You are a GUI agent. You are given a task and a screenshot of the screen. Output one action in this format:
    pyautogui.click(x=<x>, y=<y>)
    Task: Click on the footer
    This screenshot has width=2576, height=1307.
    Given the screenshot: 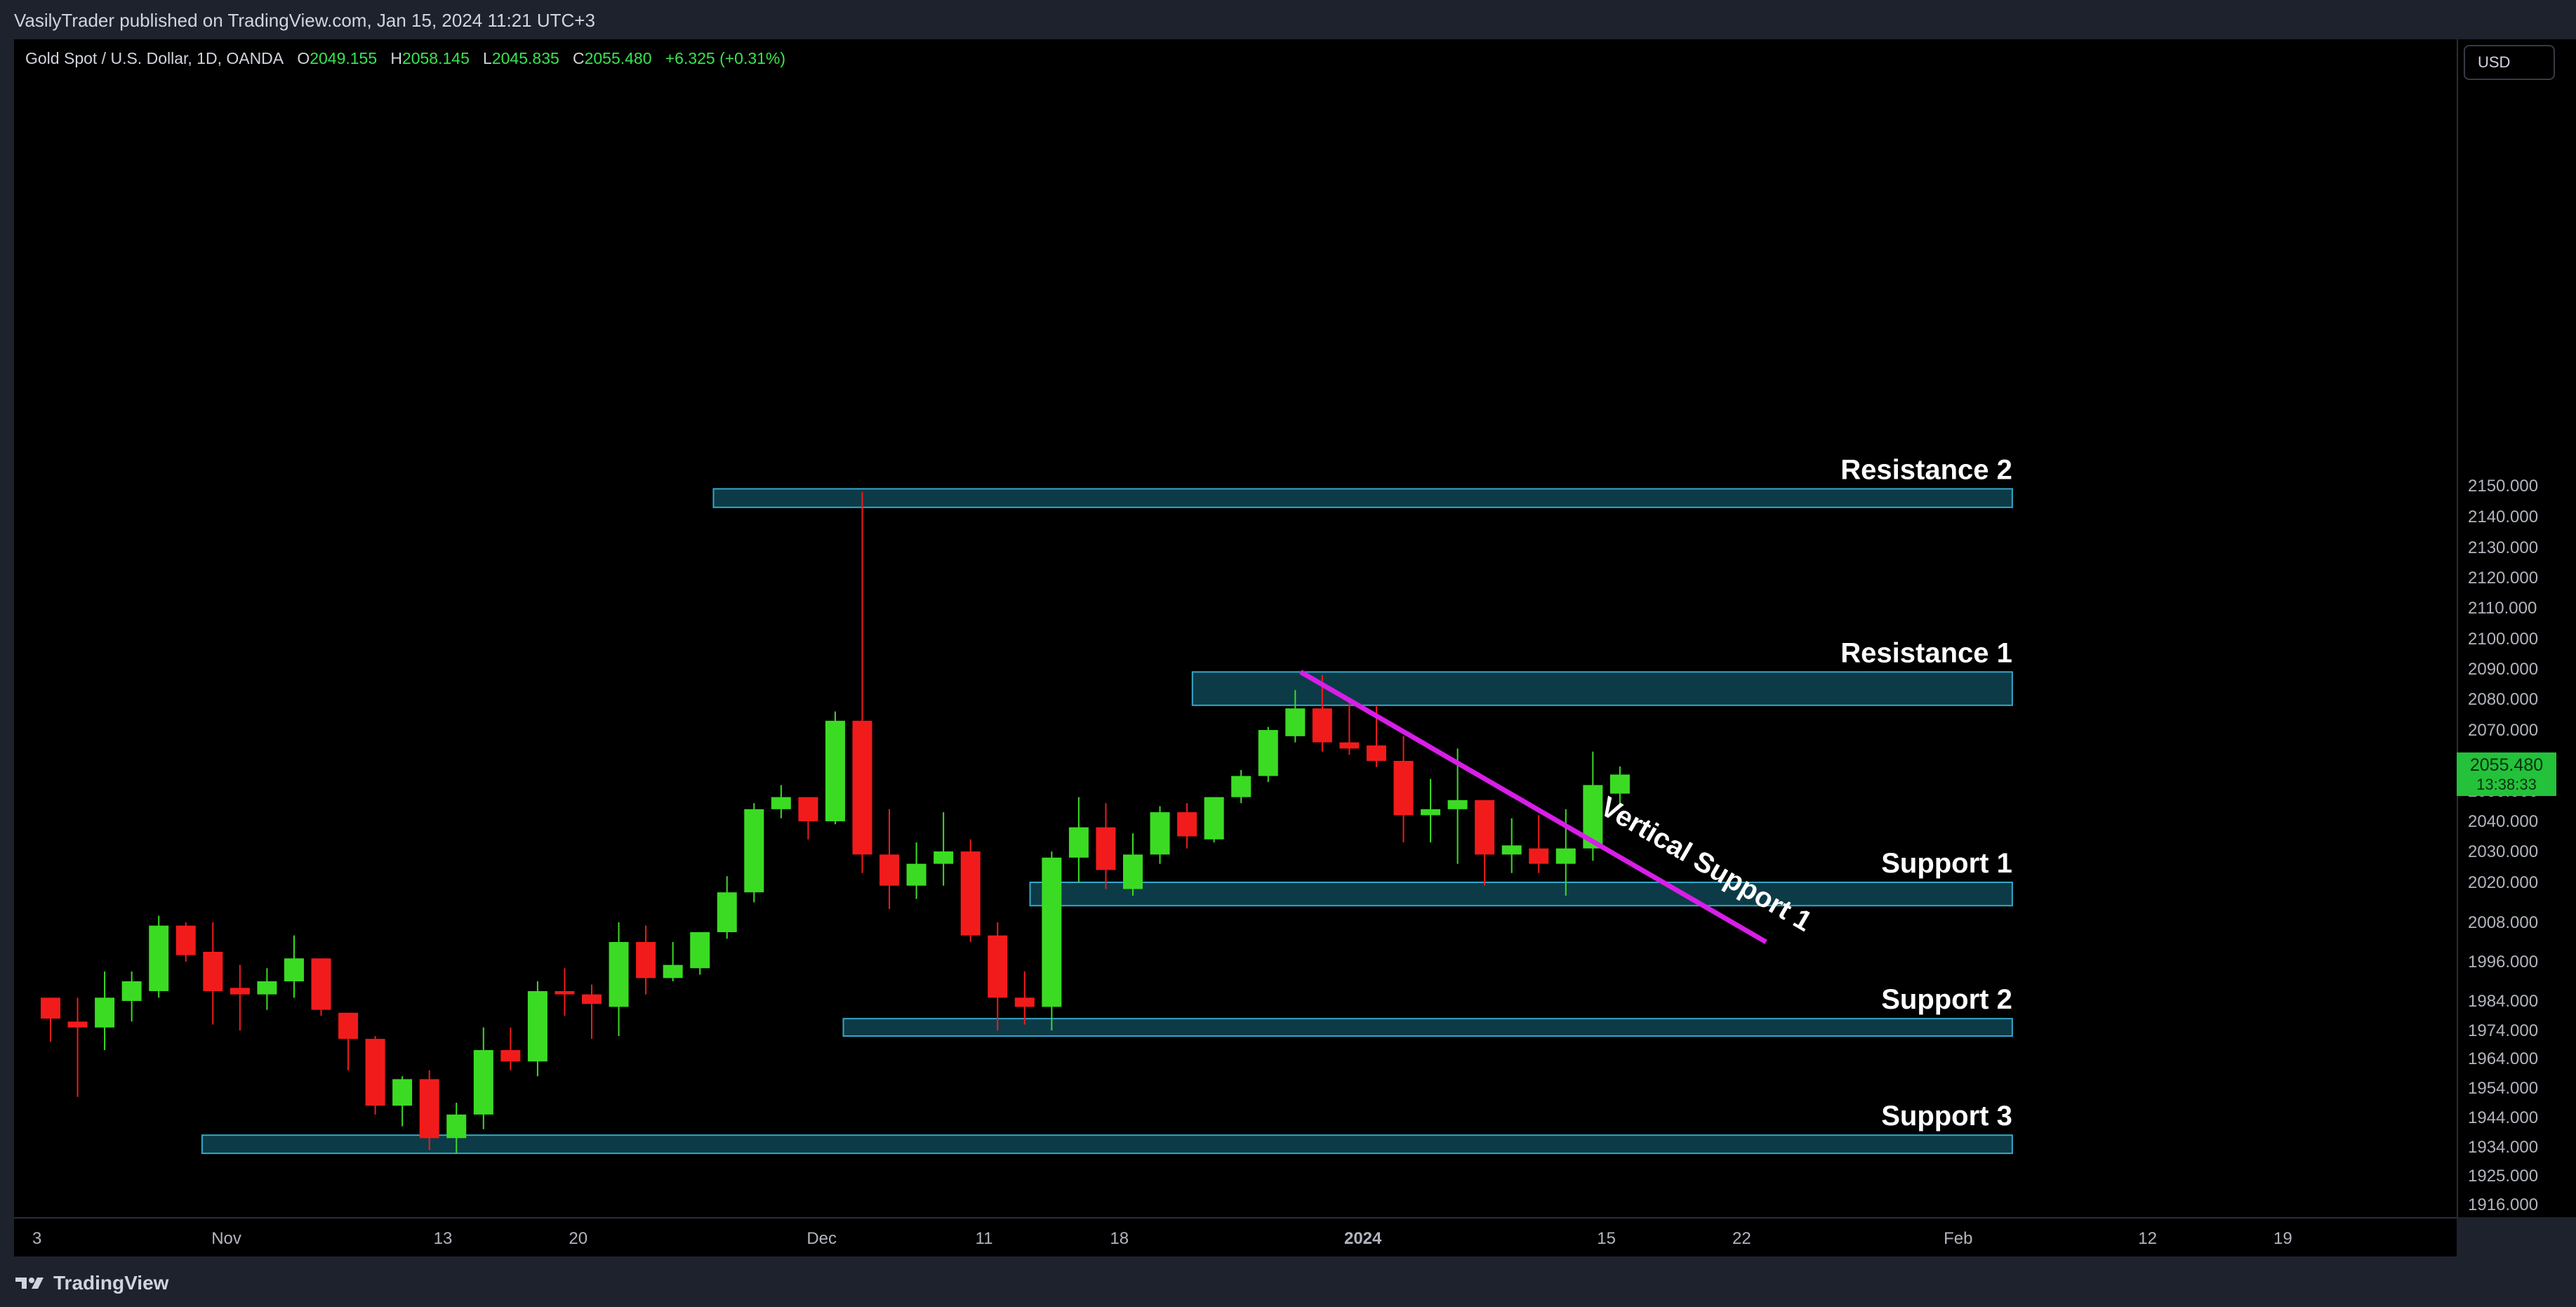 What is the action you would take?
    pyautogui.click(x=1288, y=1281)
    